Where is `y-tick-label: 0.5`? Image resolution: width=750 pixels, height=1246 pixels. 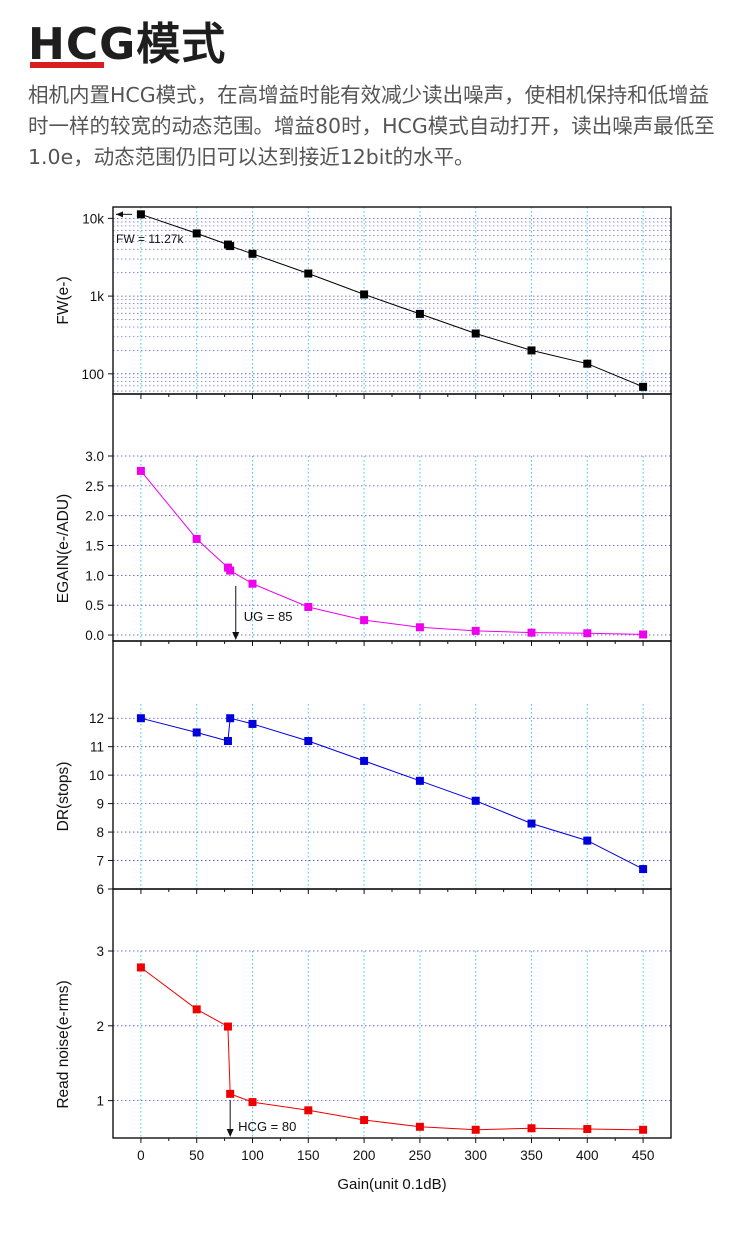
y-tick-label: 0.5 is located at coordinates (94, 605).